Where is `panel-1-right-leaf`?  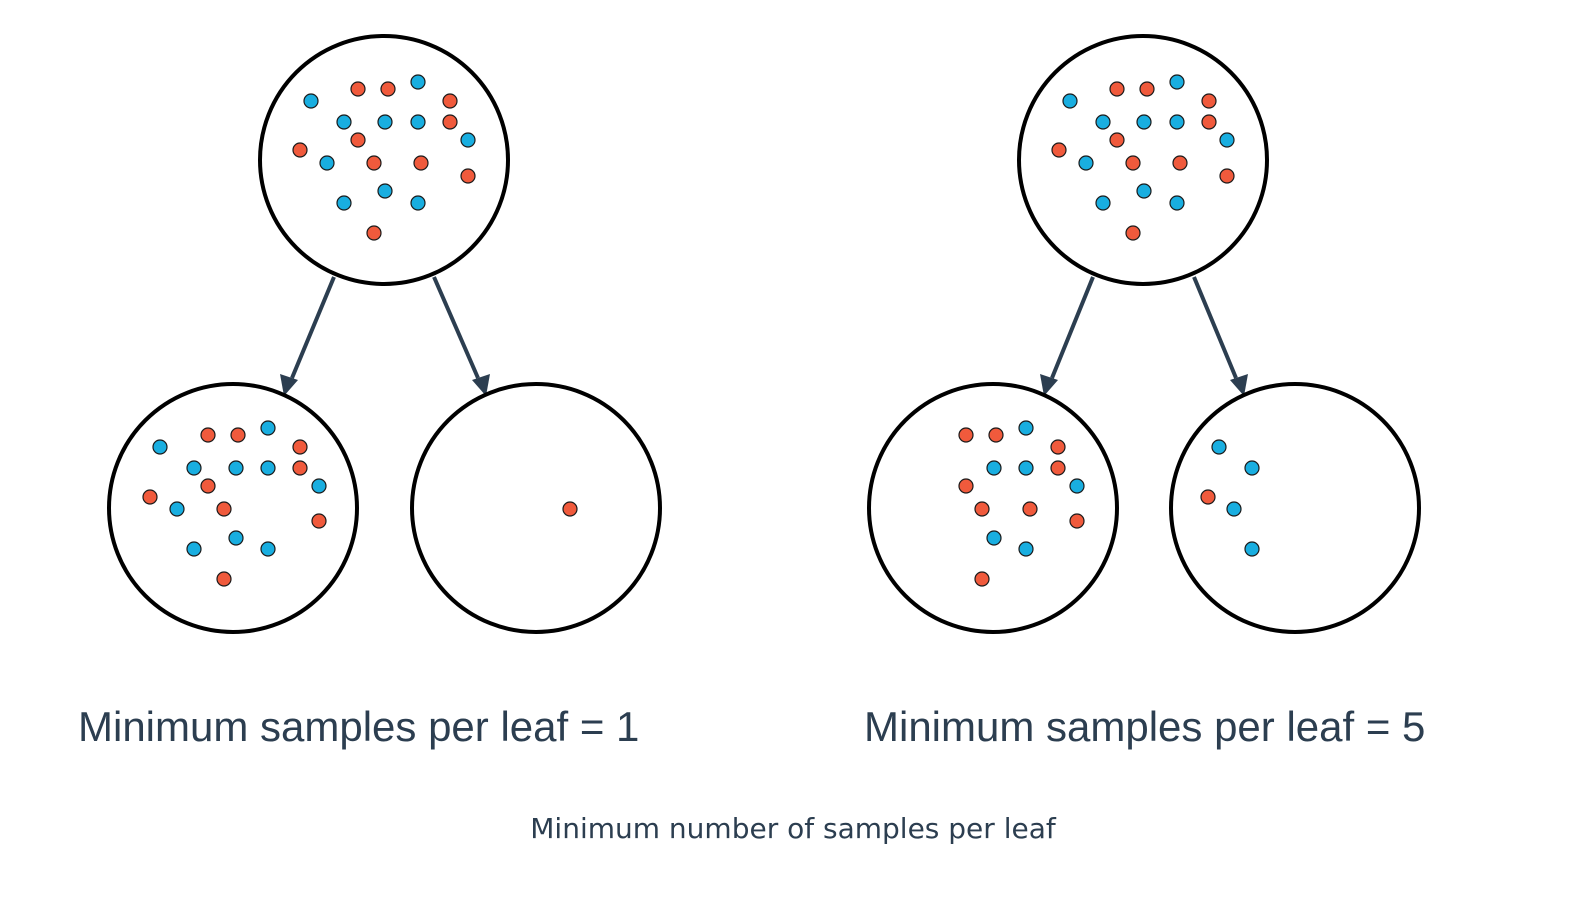 panel-1-right-leaf is located at coordinates (536, 508).